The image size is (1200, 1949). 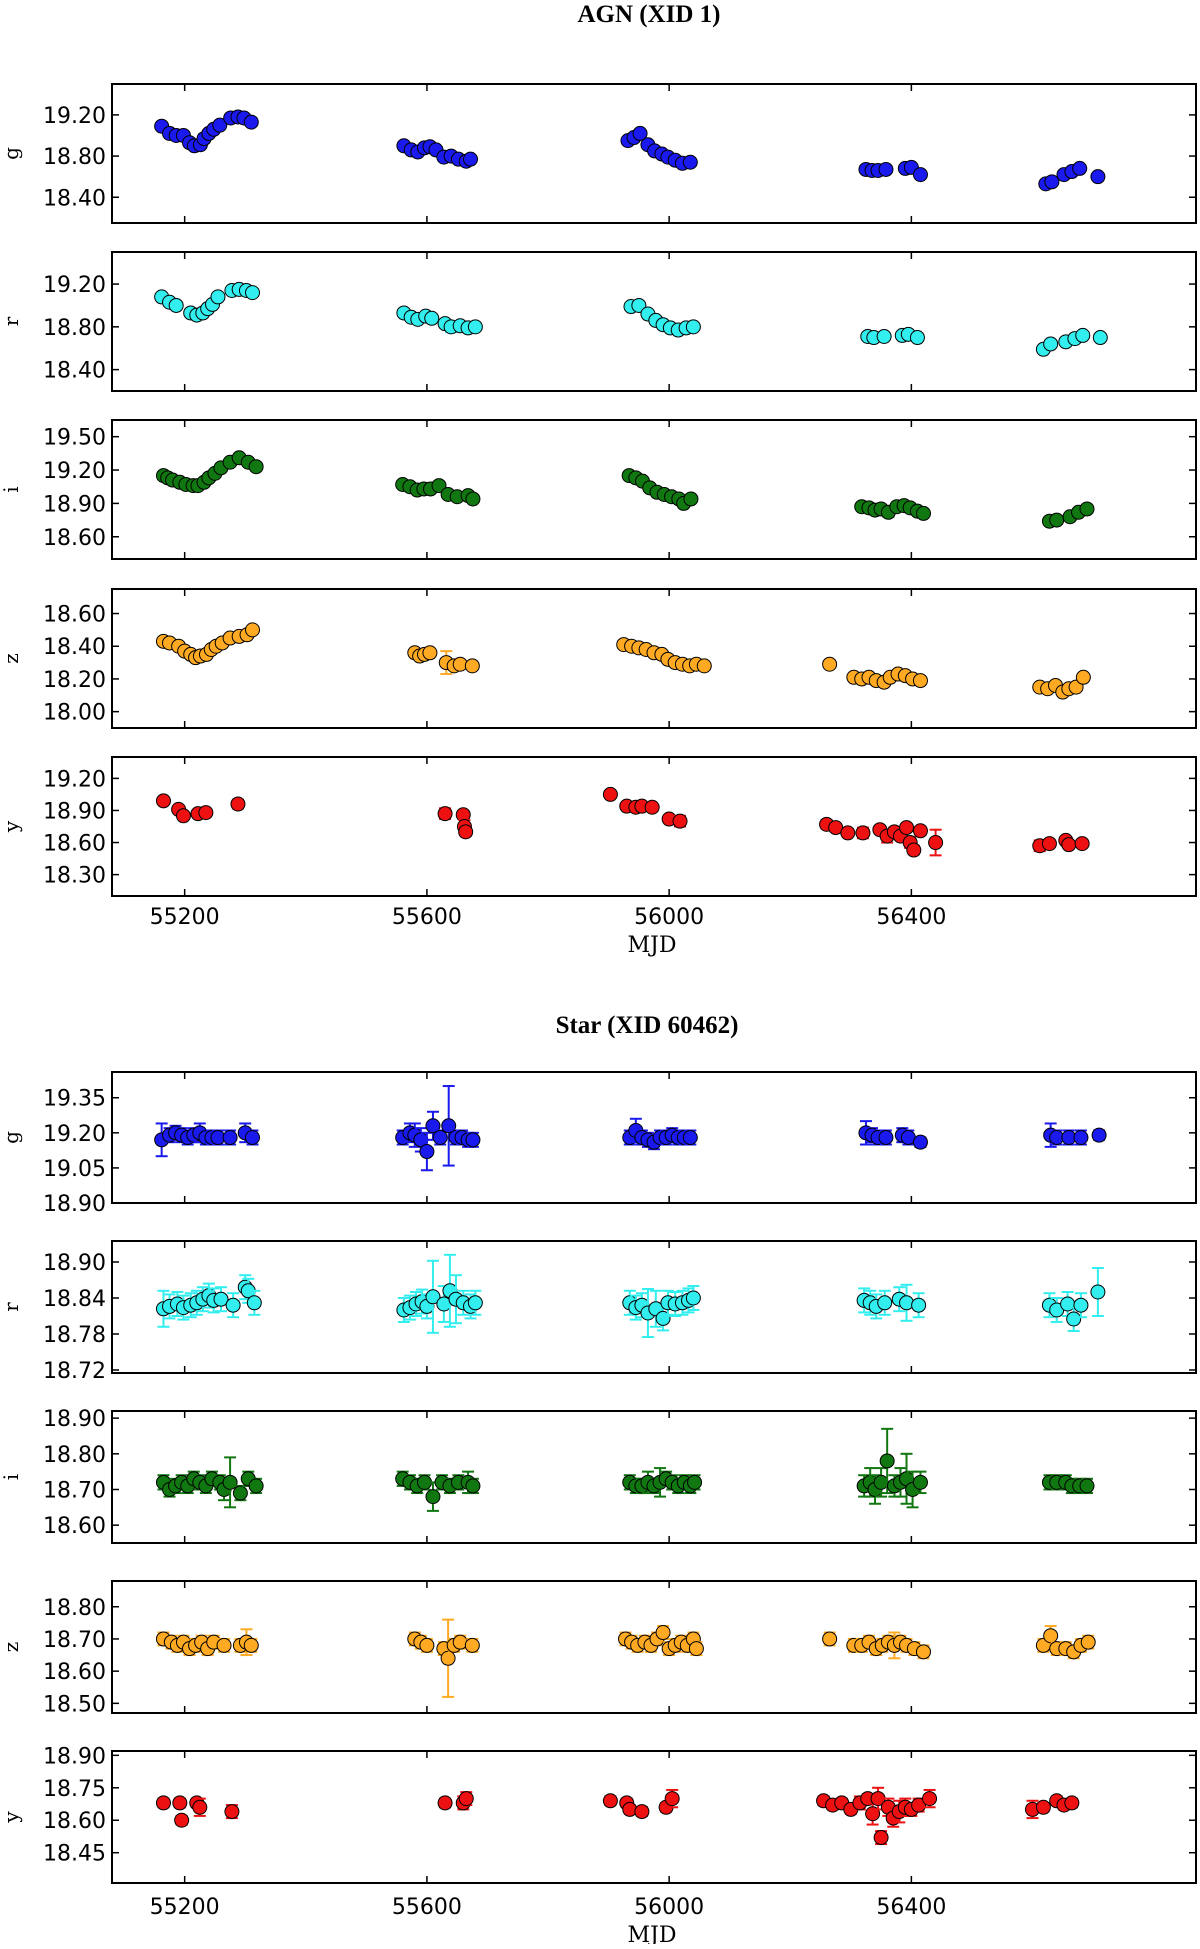 I want to click on y-axis-label: i, so click(x=11, y=1477).